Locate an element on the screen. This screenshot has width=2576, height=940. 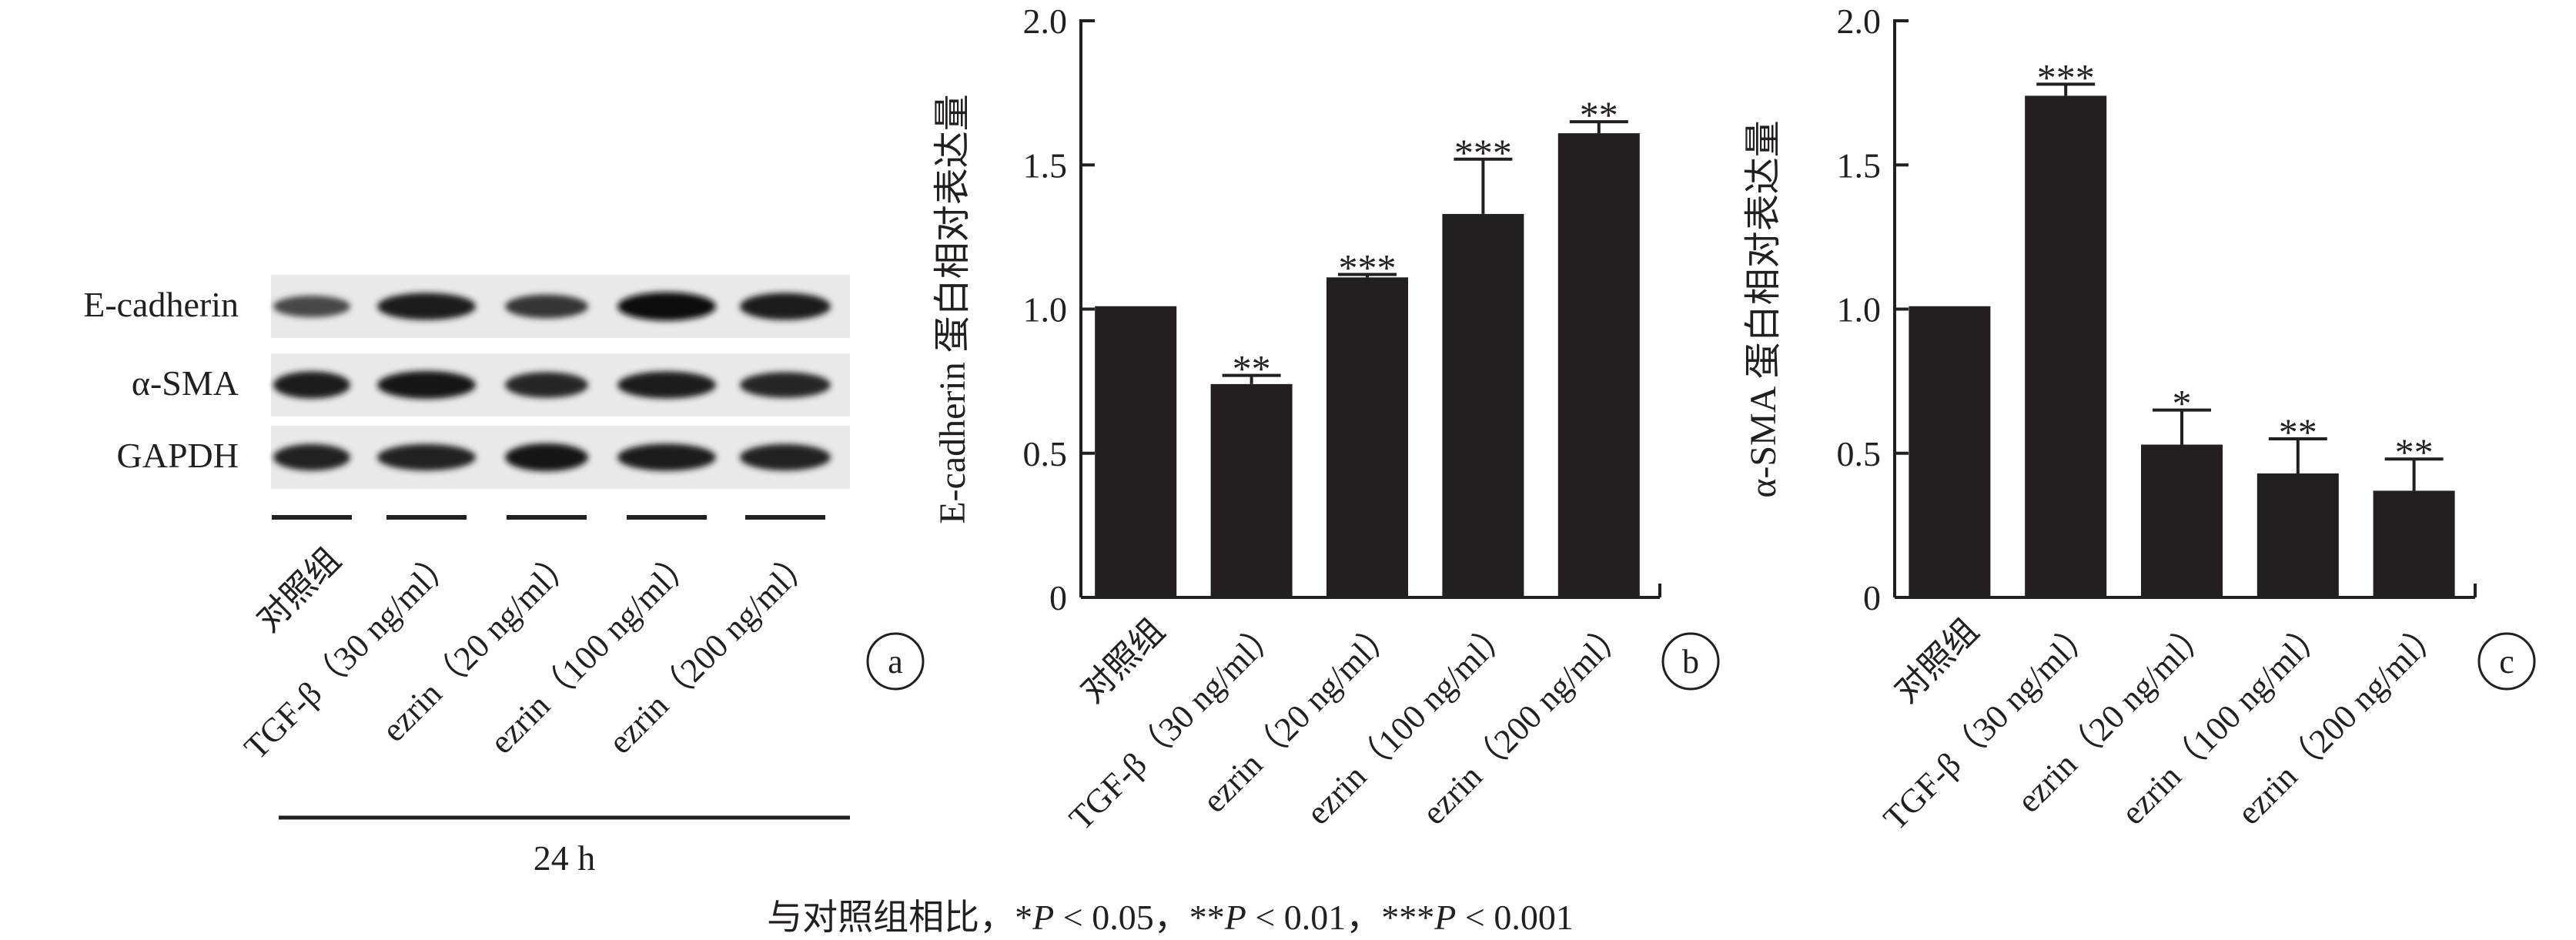
panel-letter-a: a is located at coordinates (896, 661).